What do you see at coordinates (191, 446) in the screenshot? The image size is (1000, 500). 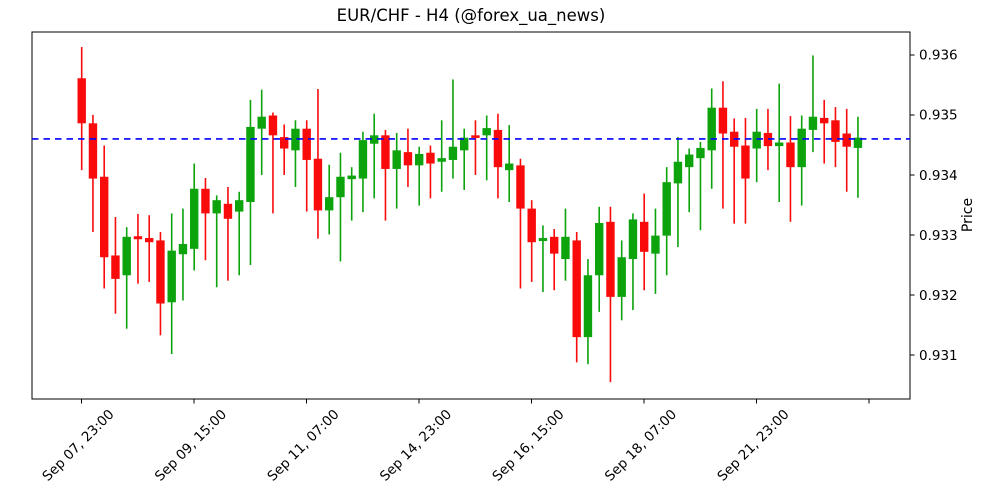 I see `x-tick-label: Sep 09, 15:00` at bounding box center [191, 446].